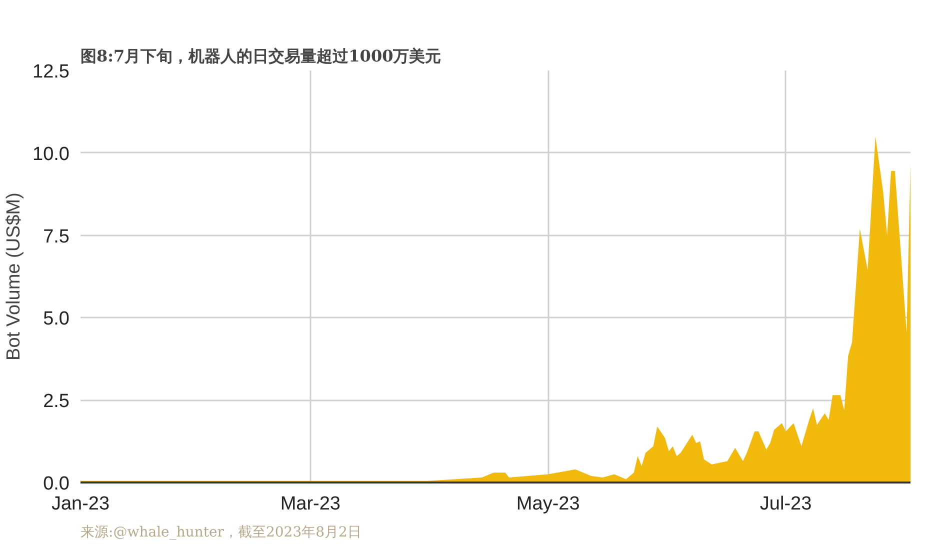 The image size is (950, 560). What do you see at coordinates (51, 72) in the screenshot?
I see `y-tick-label: 12.5` at bounding box center [51, 72].